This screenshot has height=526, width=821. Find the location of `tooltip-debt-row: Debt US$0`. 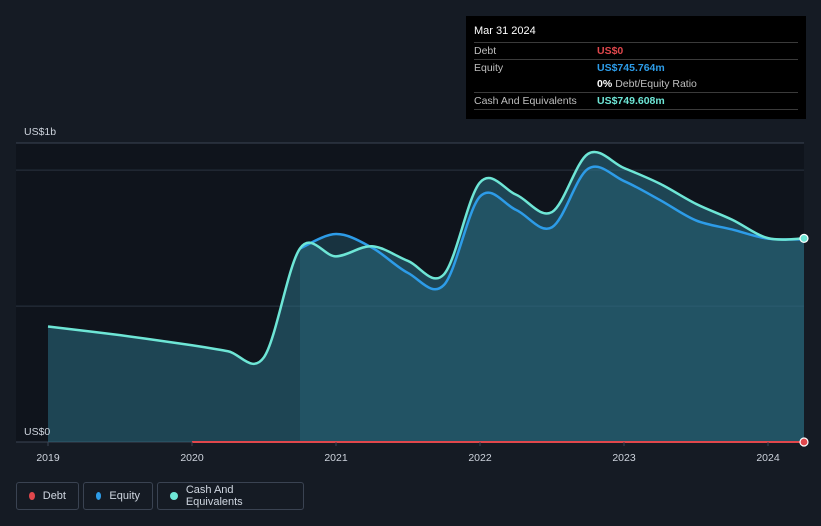

tooltip-debt-row: Debt US$0 is located at coordinates (636, 51).